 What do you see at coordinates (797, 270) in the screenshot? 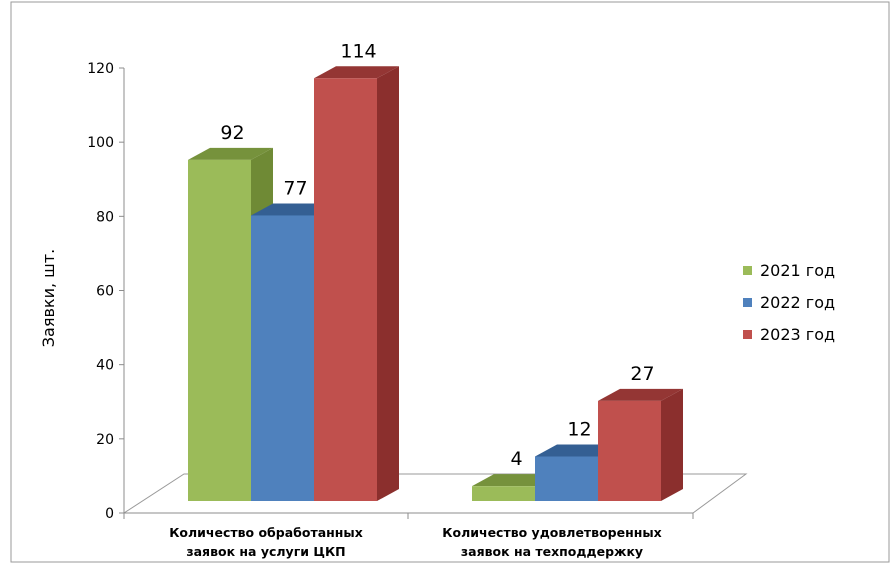
I see `legend-label: 2021 год` at bounding box center [797, 270].